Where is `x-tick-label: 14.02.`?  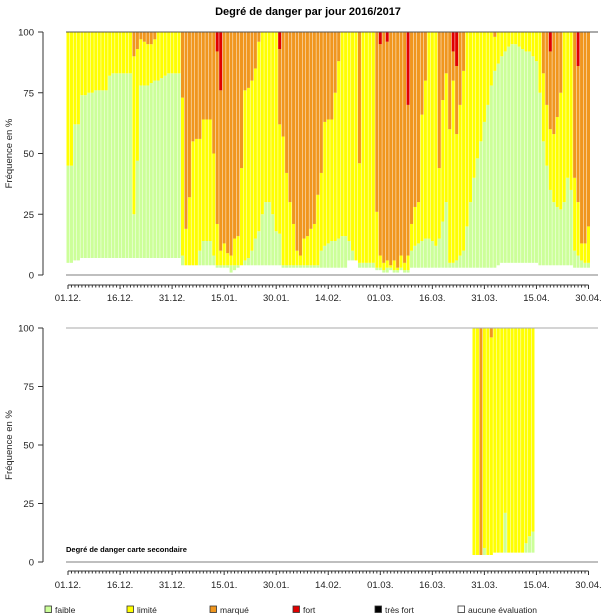 x-tick-label: 14.02. is located at coordinates (328, 298).